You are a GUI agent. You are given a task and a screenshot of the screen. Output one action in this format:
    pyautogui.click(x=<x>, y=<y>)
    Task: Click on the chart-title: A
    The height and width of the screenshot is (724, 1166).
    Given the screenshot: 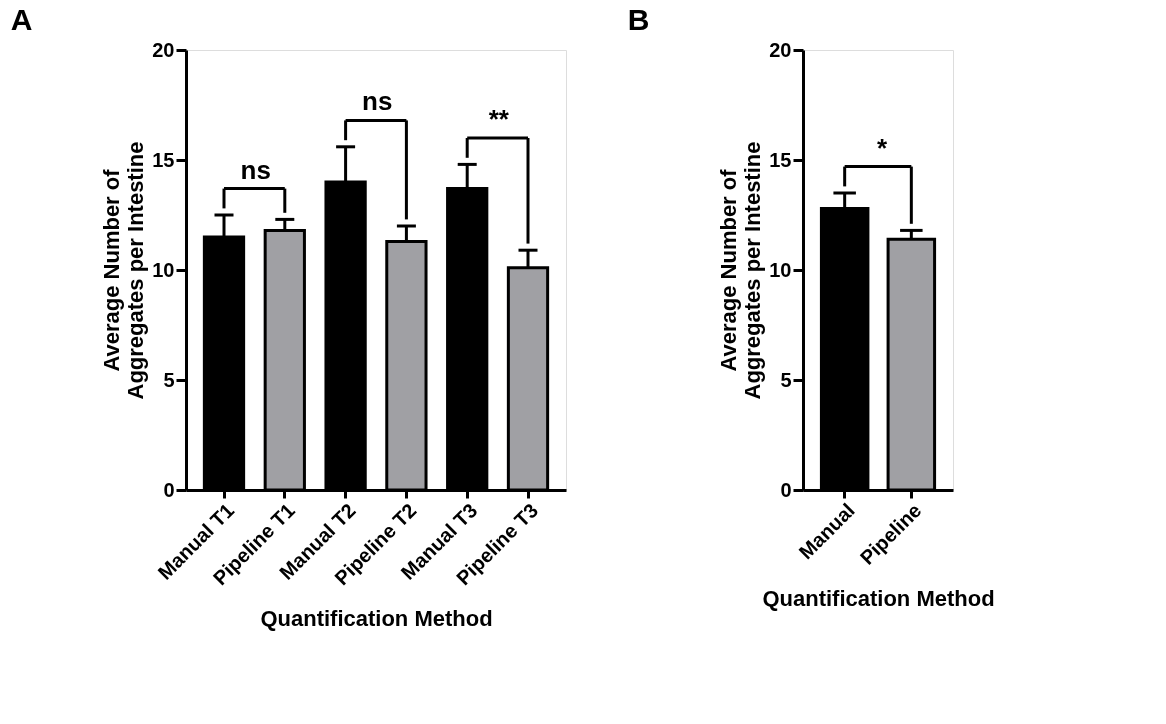 What is the action you would take?
    pyautogui.click(x=21, y=19)
    